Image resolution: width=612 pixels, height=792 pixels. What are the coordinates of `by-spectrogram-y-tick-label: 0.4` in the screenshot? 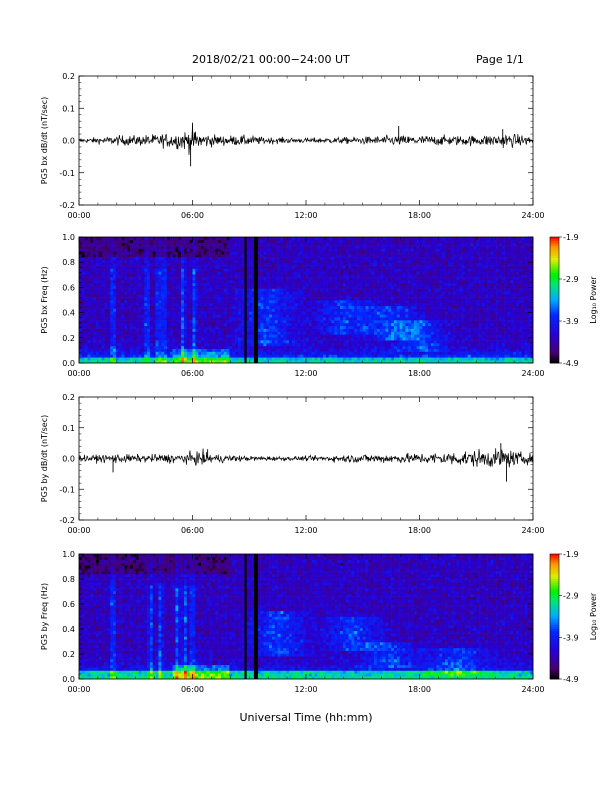 It's located at (68, 629).